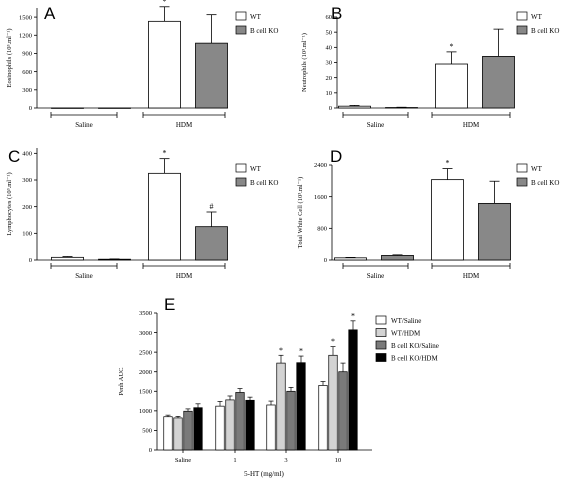 The height and width of the screenshot is (481, 567). I want to click on y-tick-label: 40, so click(329, 48).